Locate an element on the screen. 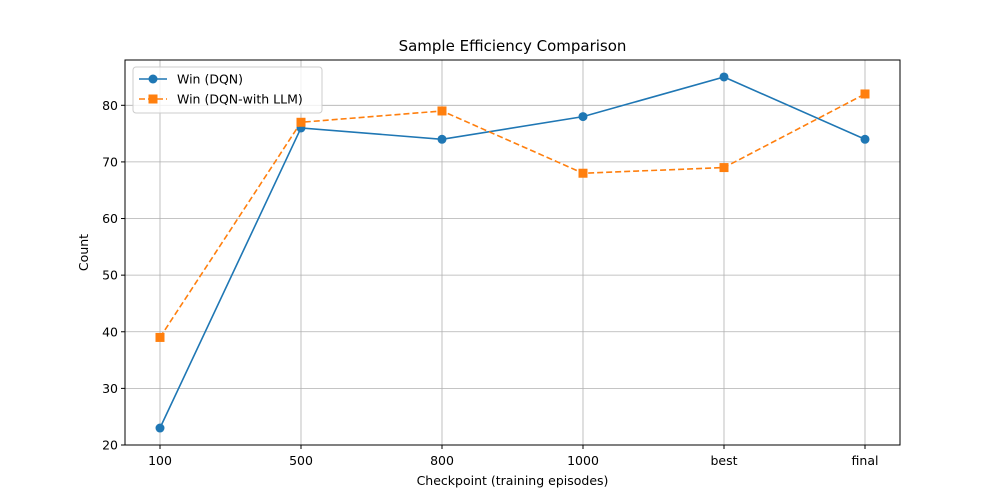 The width and height of the screenshot is (1000, 500). y-tick-label: 80 is located at coordinates (110, 105).